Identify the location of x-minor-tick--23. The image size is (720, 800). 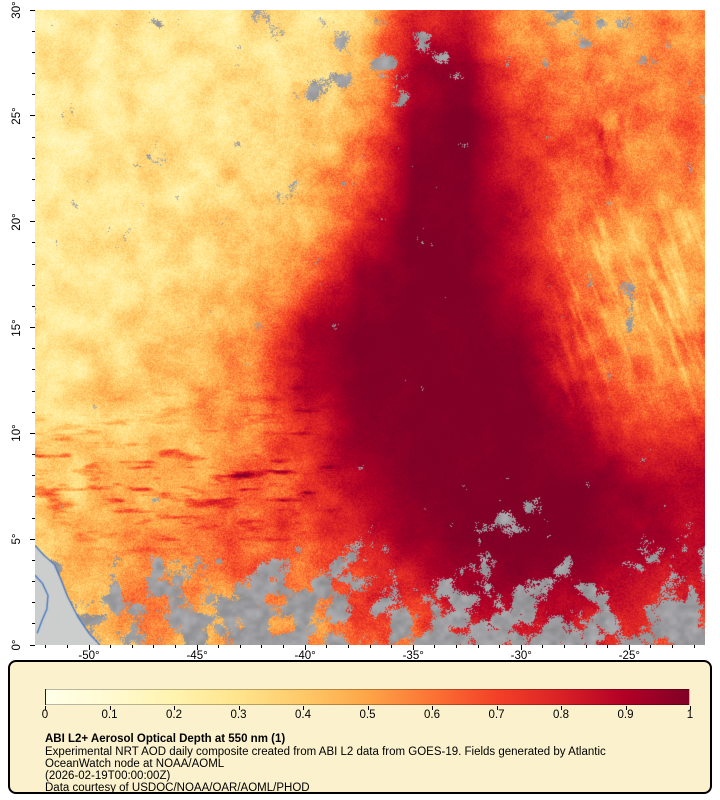
(673, 646).